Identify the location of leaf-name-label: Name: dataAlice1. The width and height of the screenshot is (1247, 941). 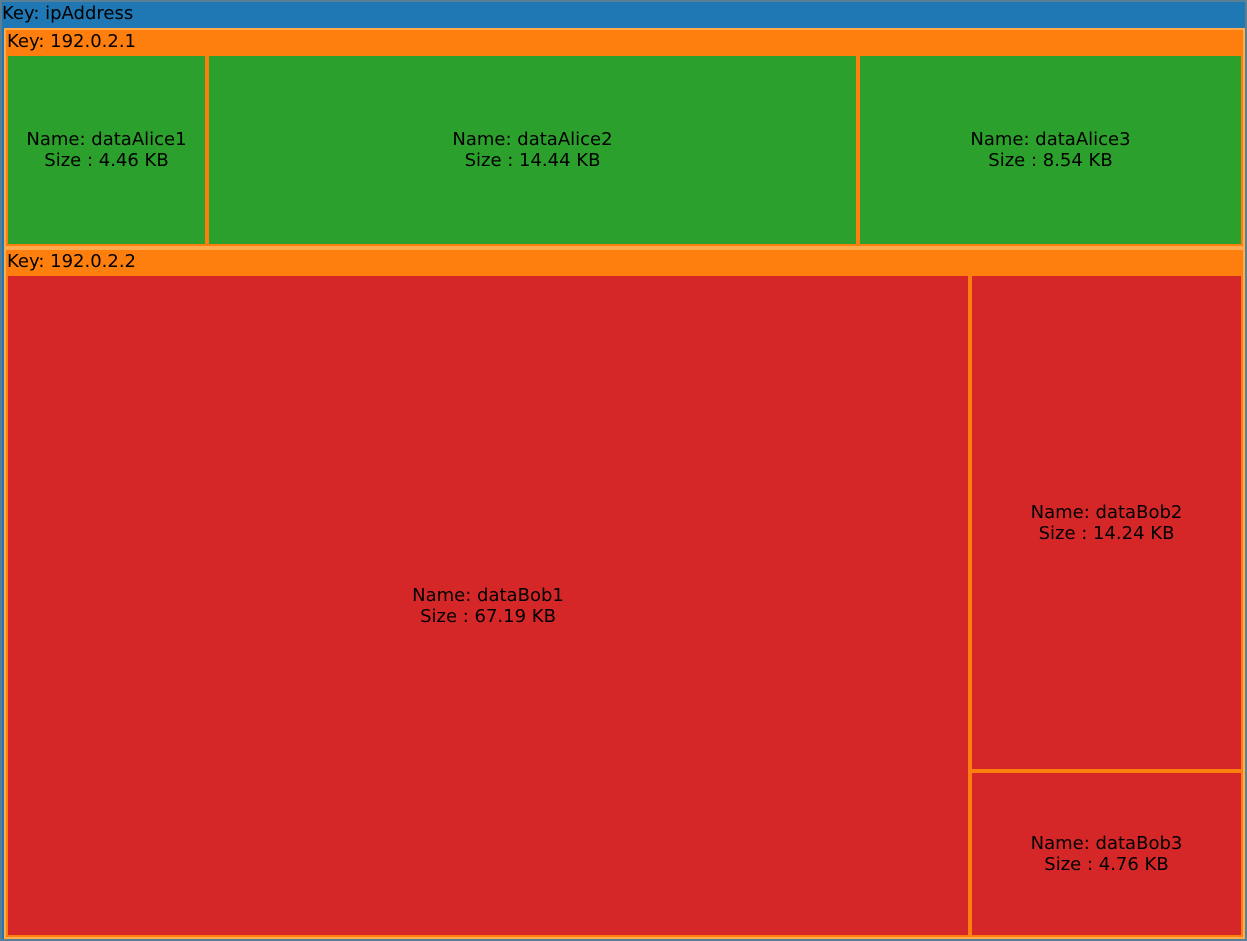
(106, 139).